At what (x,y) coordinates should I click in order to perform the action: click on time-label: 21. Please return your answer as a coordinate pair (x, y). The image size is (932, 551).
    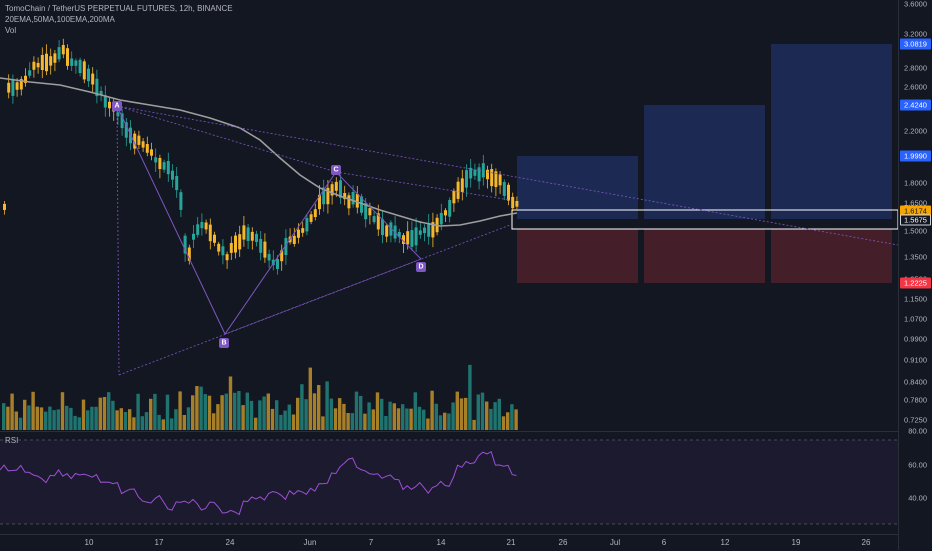
    Looking at the image, I should click on (511, 542).